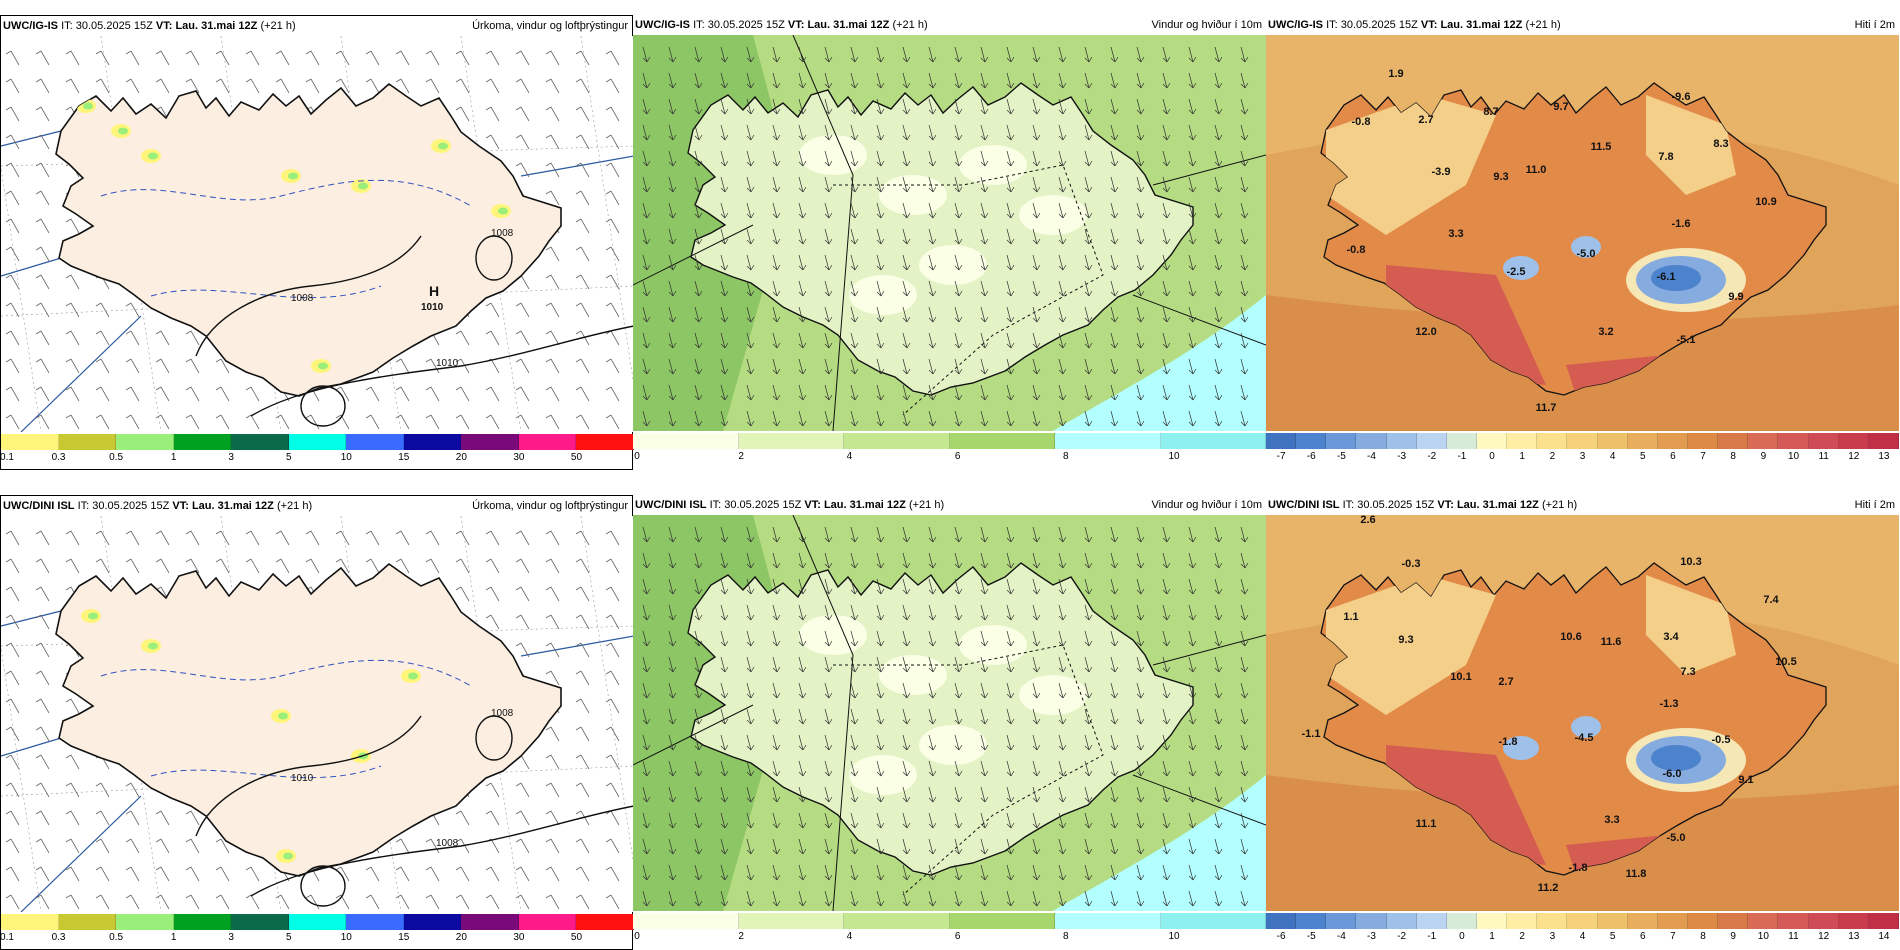 The image size is (1900, 950). Describe the element at coordinates (58, 937) in the screenshot. I see `legend-tick-label: 0.3` at that location.